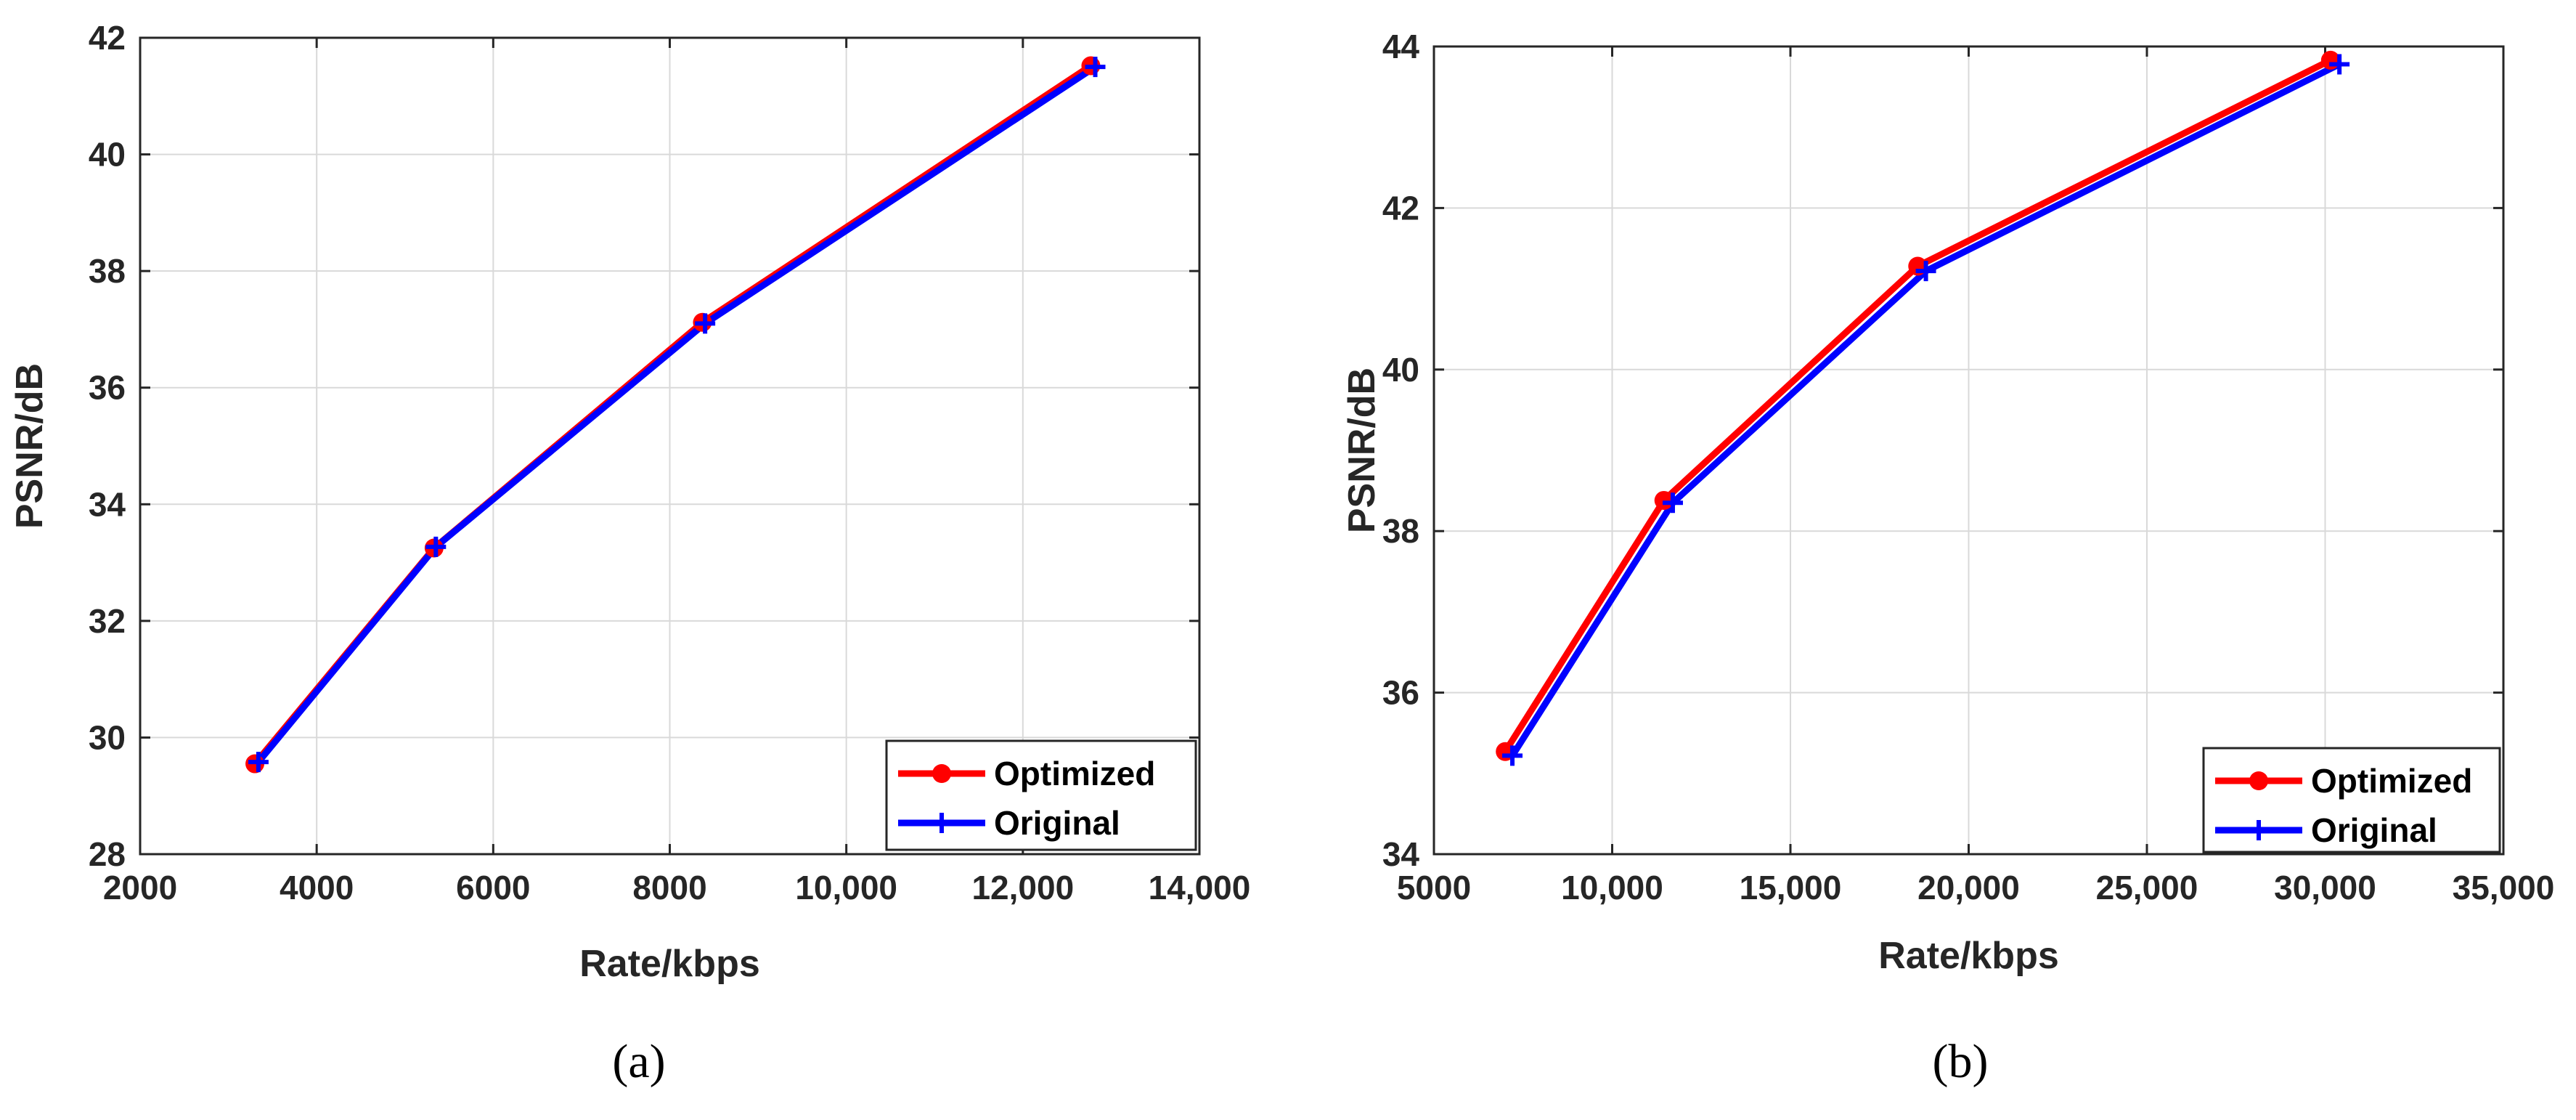  What do you see at coordinates (317, 887) in the screenshot?
I see `x-tick-label: 4000` at bounding box center [317, 887].